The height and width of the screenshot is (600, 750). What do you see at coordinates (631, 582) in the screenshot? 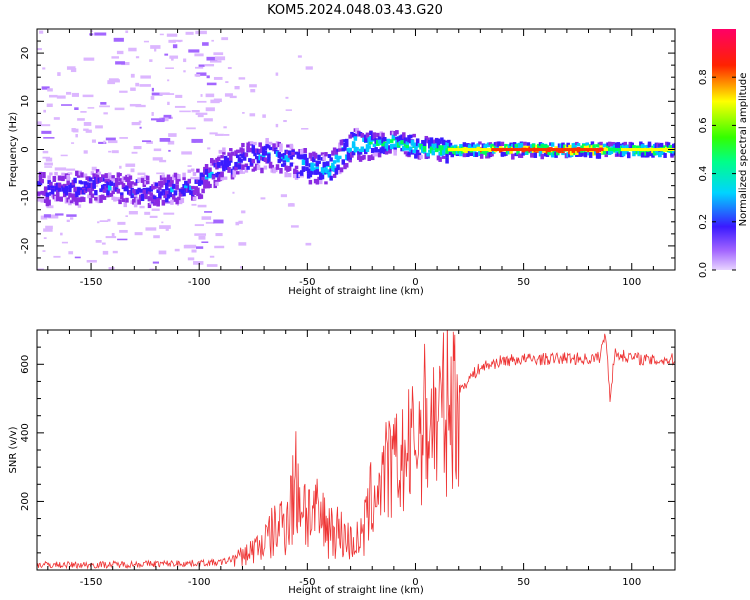
I see `x-tick-label: 100` at bounding box center [631, 582].